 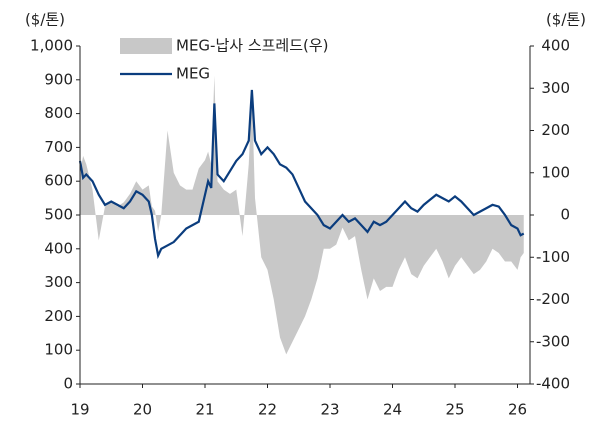 I want to click on y2-axis-label: ($/톤), so click(x=566, y=20).